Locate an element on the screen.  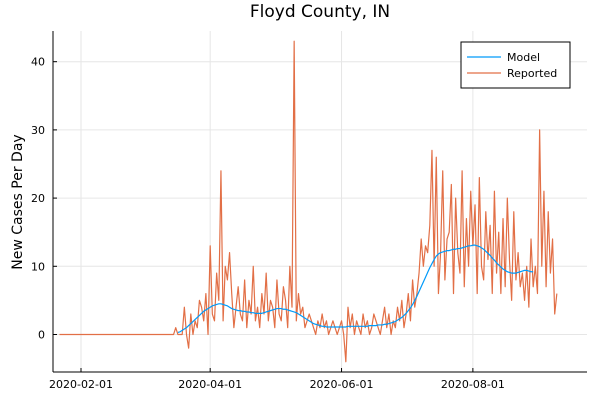
x-tick-label: 2020-06-01 is located at coordinates (342, 384).